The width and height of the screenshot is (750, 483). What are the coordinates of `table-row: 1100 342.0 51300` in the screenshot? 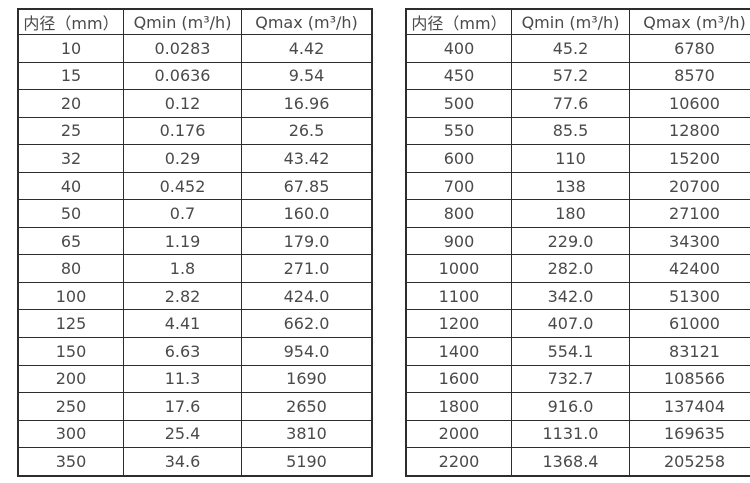 It's located at (577, 296).